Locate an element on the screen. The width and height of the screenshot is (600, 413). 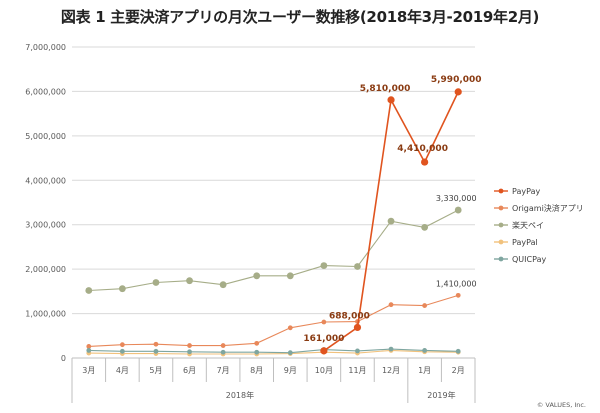
x-tick-label: 6月 is located at coordinates (189, 370).